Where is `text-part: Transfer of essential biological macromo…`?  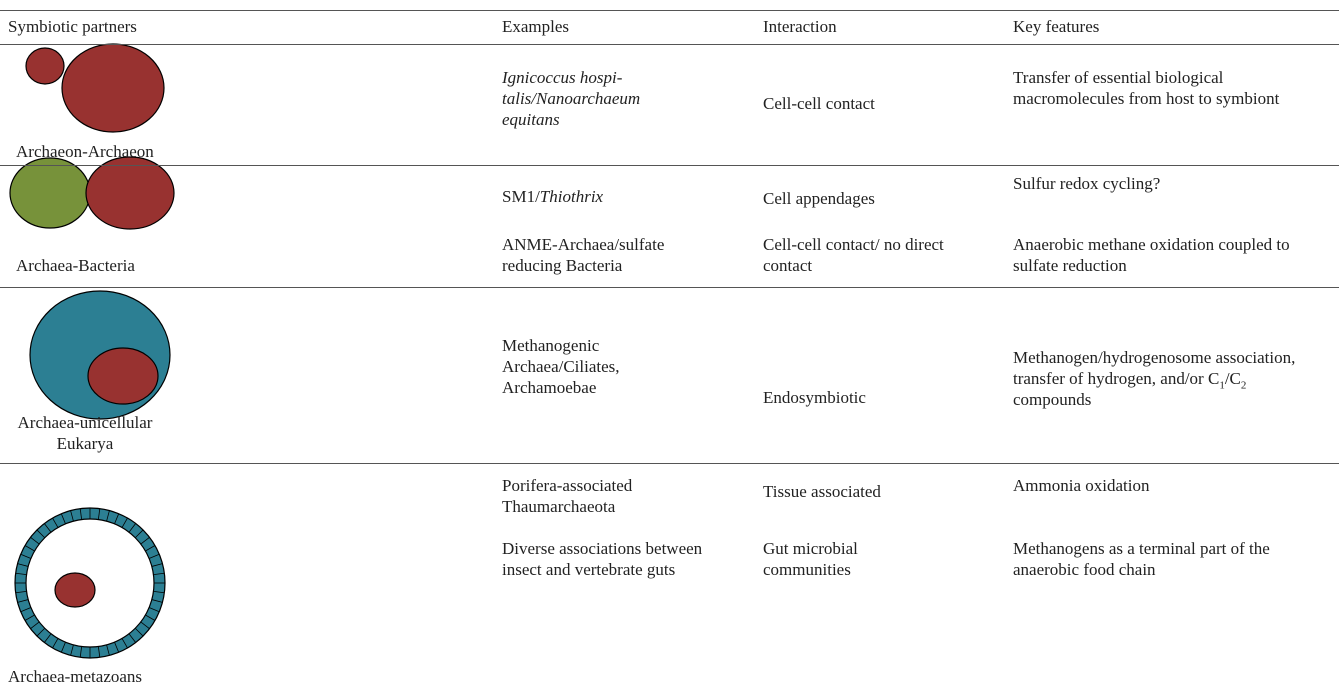
text-part: Transfer of essential biological macromo… is located at coordinates (1146, 88).